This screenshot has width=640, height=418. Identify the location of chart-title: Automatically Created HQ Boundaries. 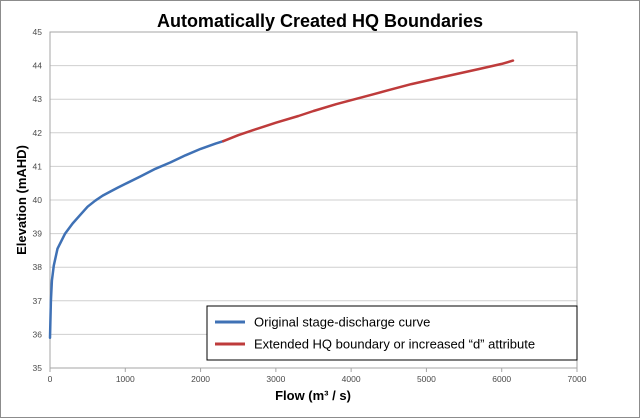
(320, 21).